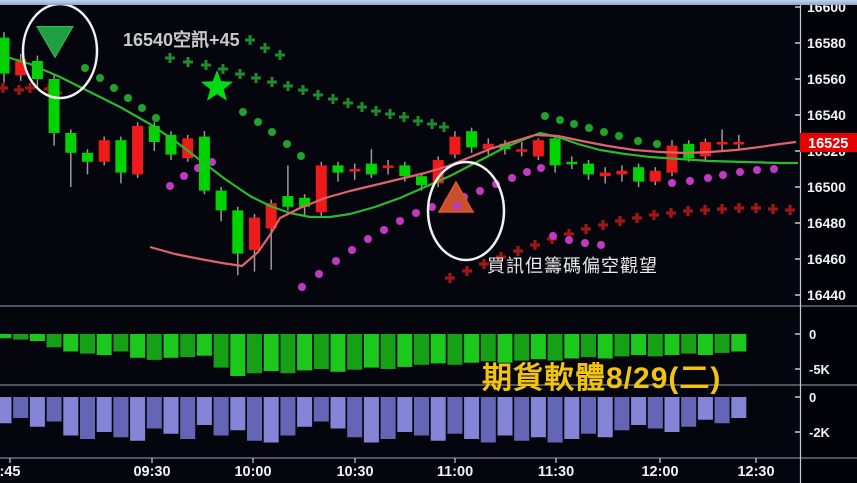  I want to click on sub1-axis-label: 0, so click(812, 334).